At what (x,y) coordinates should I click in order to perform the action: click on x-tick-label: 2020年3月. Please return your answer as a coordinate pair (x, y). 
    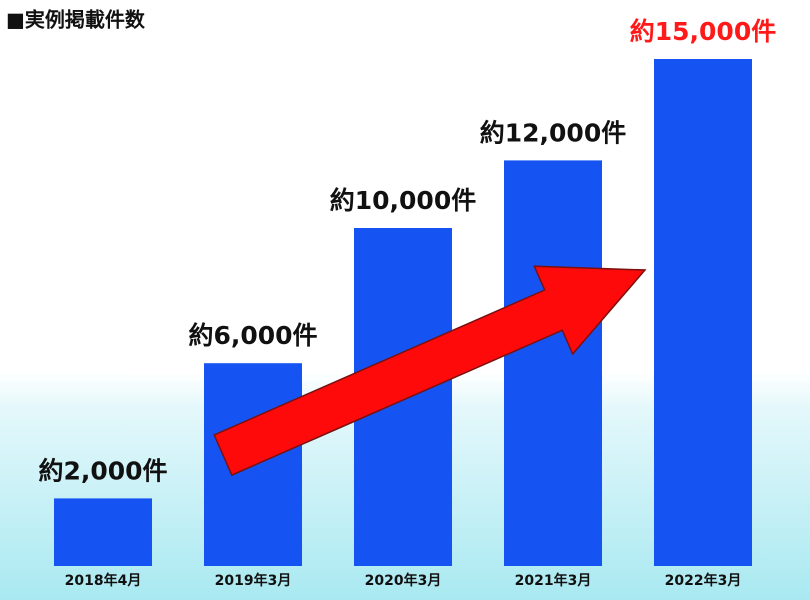
    Looking at the image, I should click on (403, 580).